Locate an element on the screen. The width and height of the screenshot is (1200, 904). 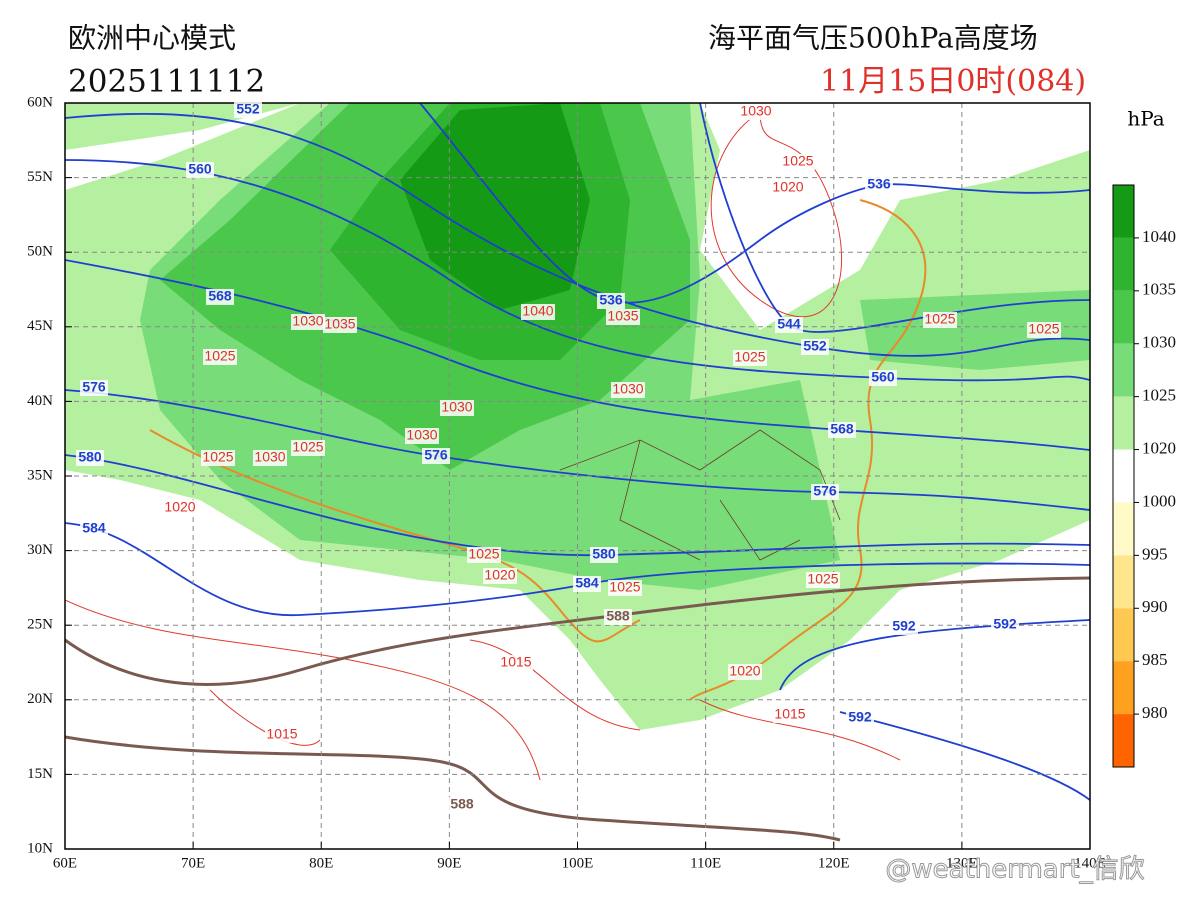
lat-label: 60N is located at coordinates (40, 102).